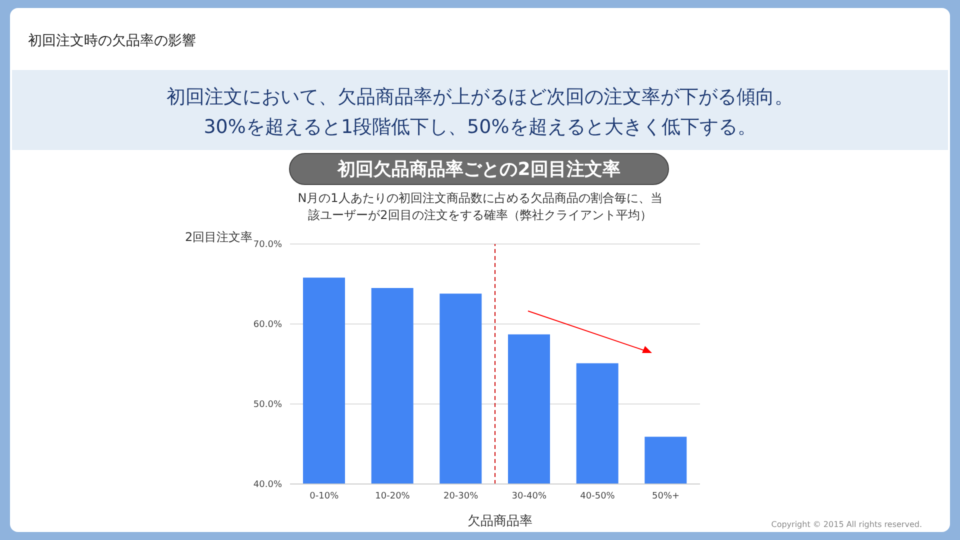 Image resolution: width=960 pixels, height=540 pixels. What do you see at coordinates (598, 496) in the screenshot?
I see `x-tick-label: 40-50%` at bounding box center [598, 496].